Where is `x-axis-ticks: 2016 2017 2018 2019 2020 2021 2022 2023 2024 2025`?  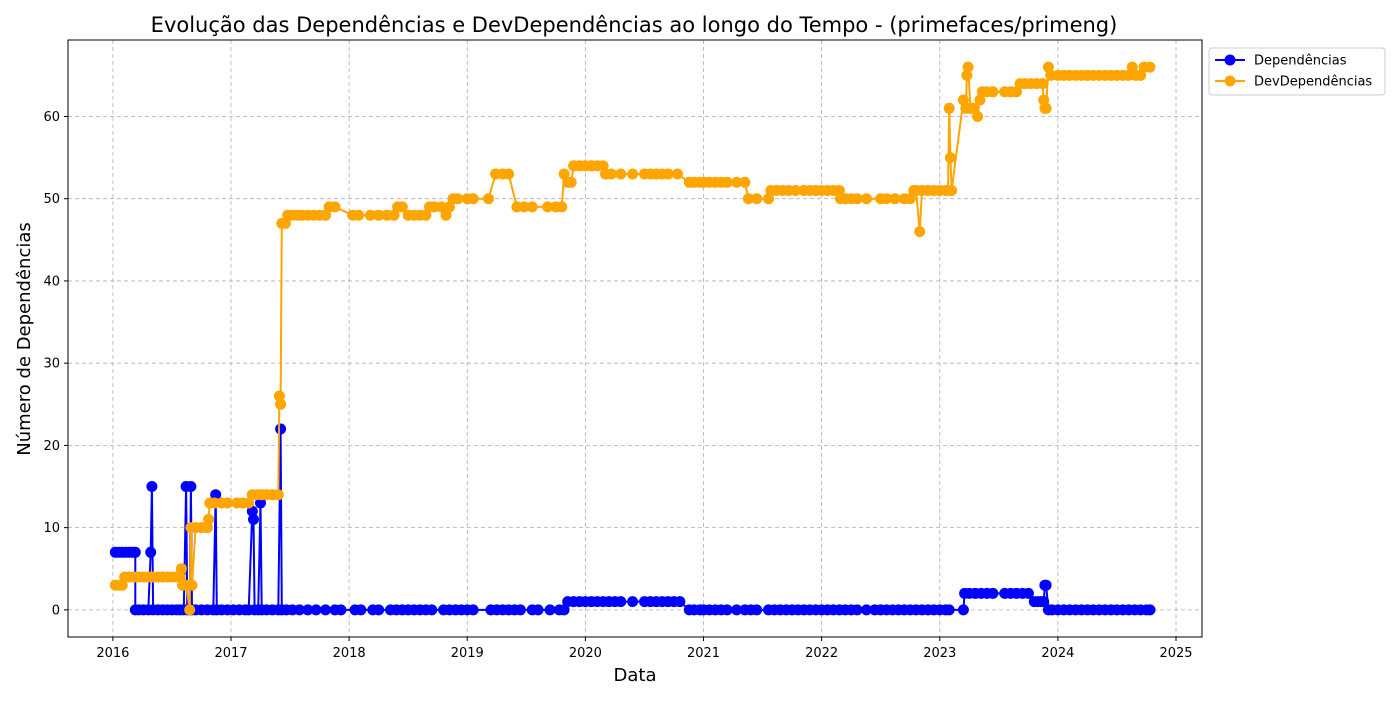 x-axis-ticks: 2016 2017 2018 2019 2020 2021 2022 2023 2024 2025 is located at coordinates (644, 649).